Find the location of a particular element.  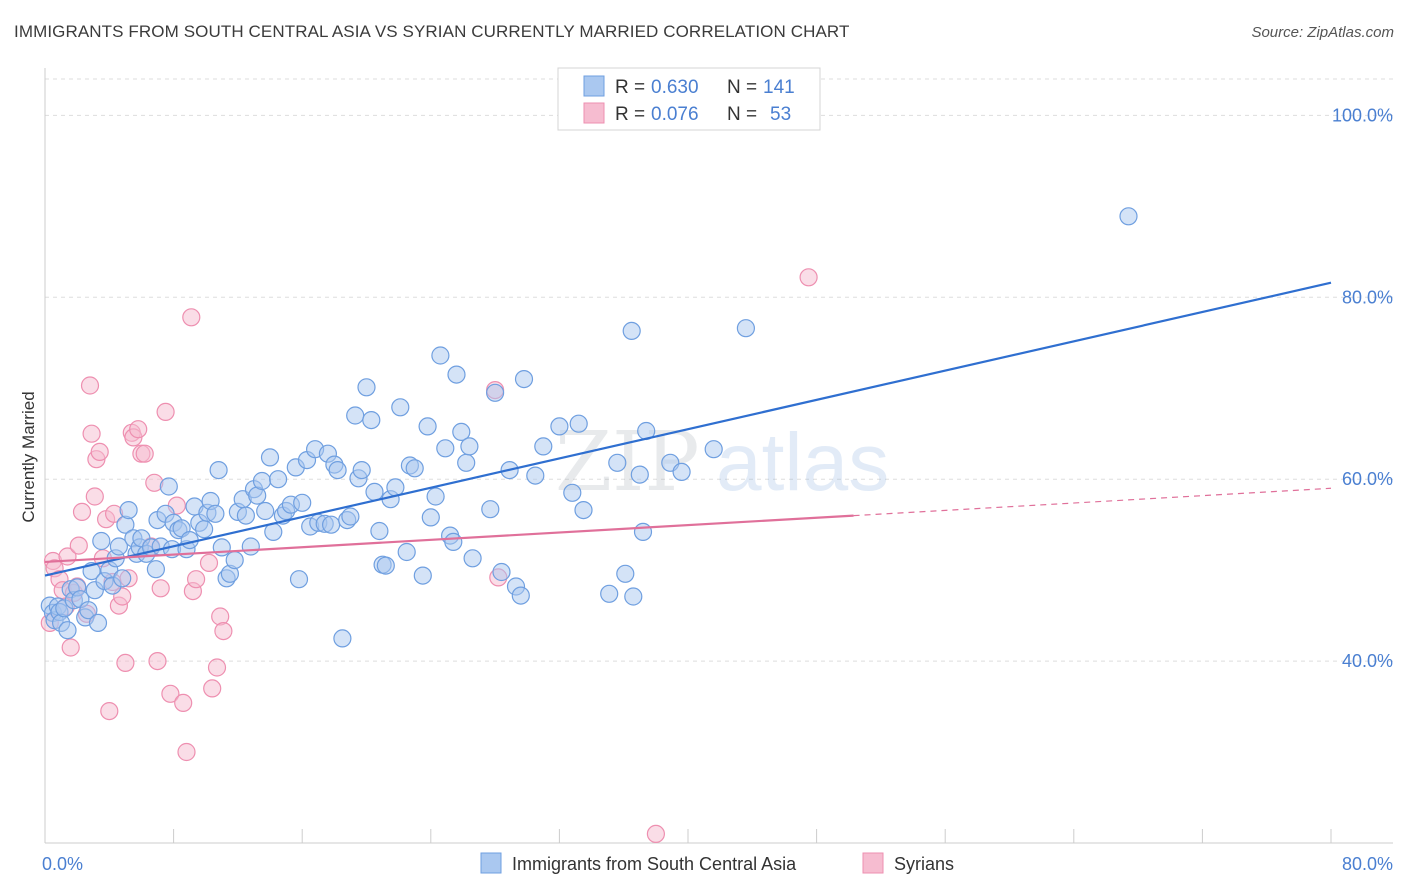

legend-r-value-pink: 0.076 is located at coordinates (675, 114).